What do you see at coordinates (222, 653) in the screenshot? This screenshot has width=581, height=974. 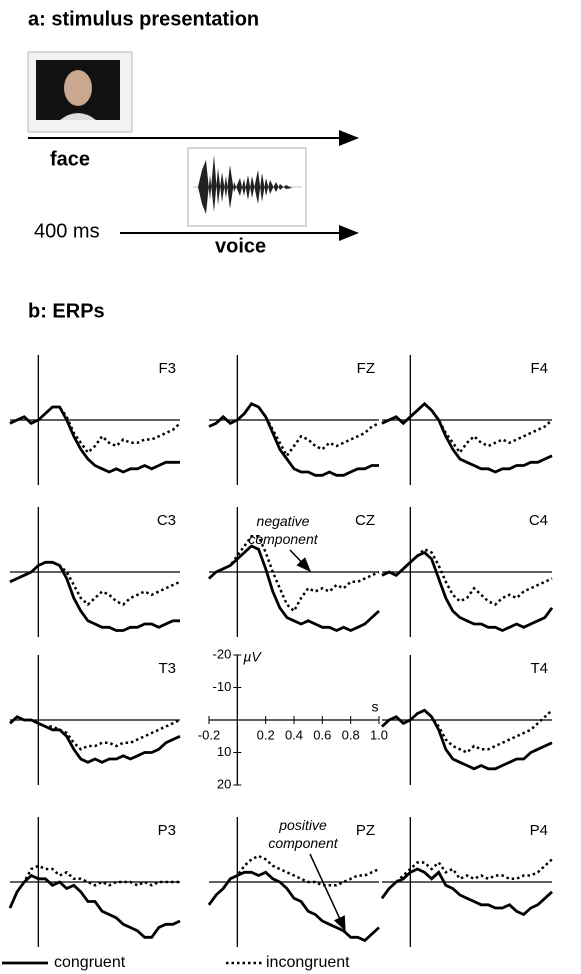 I see `y-tick-label: -20` at bounding box center [222, 653].